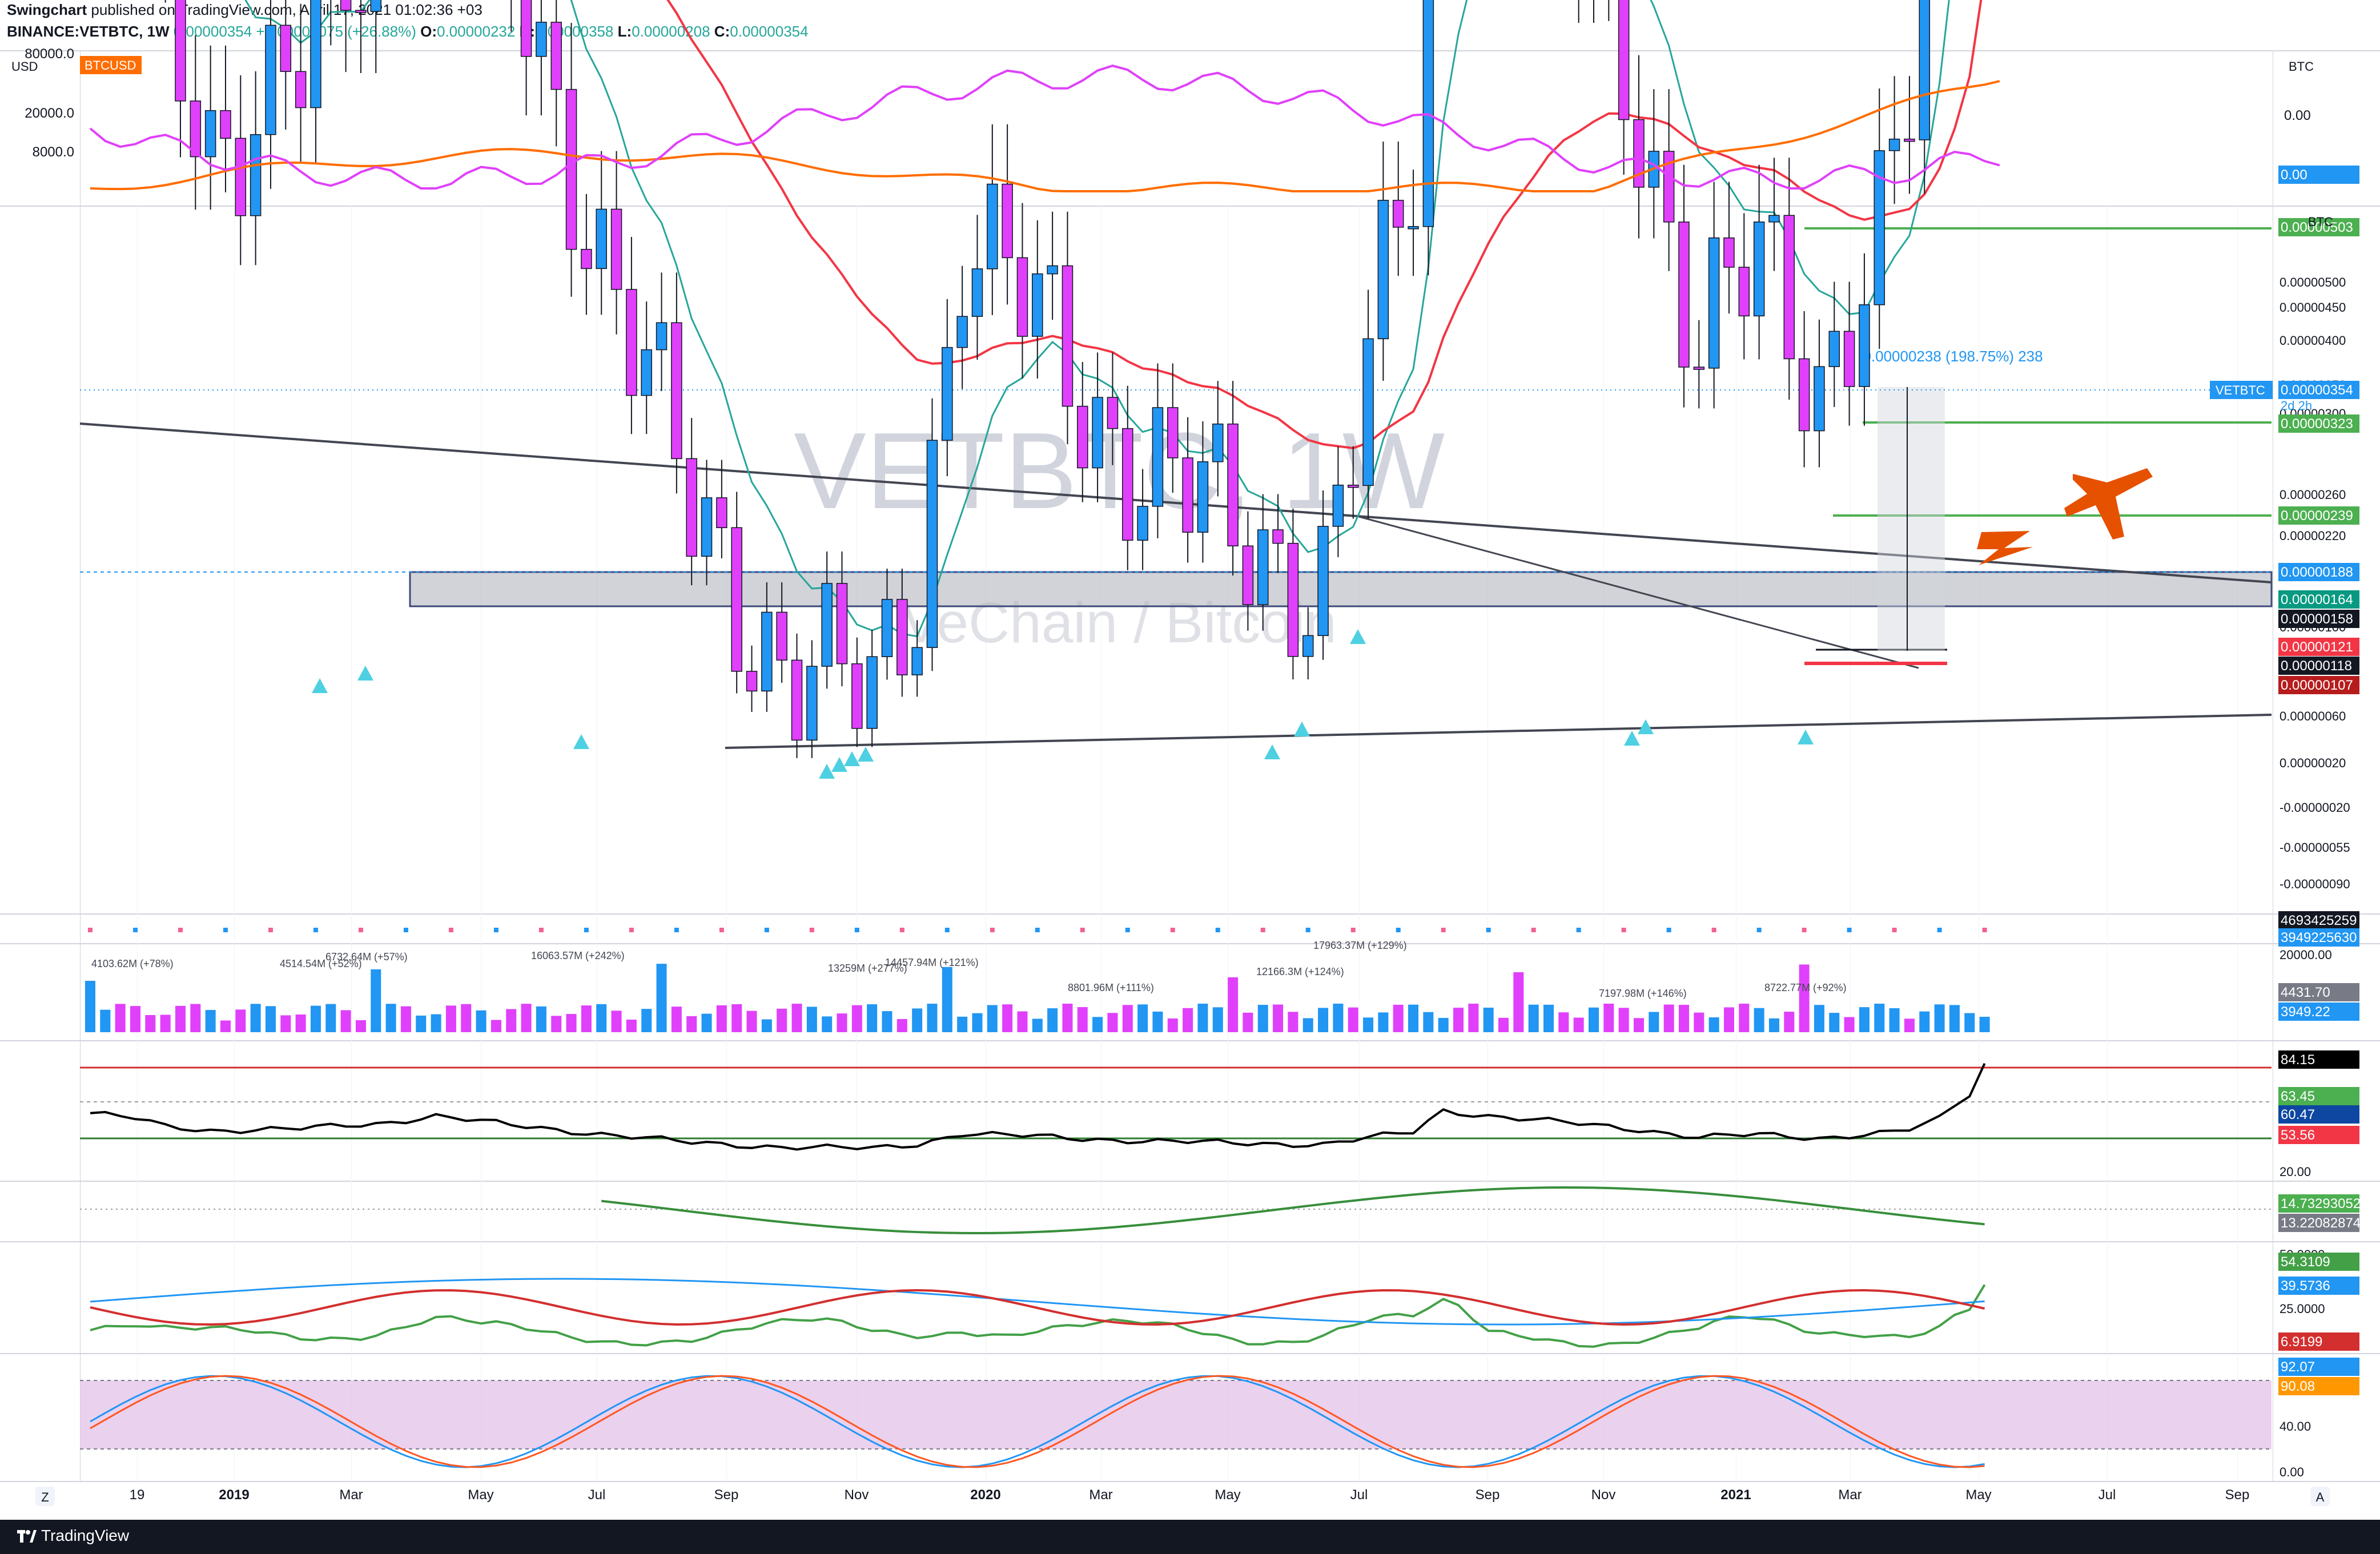 Image resolution: width=2380 pixels, height=1554 pixels. Describe the element at coordinates (321, 963) in the screenshot. I see `volume-annotation: 4514.54M (+52%)` at that location.